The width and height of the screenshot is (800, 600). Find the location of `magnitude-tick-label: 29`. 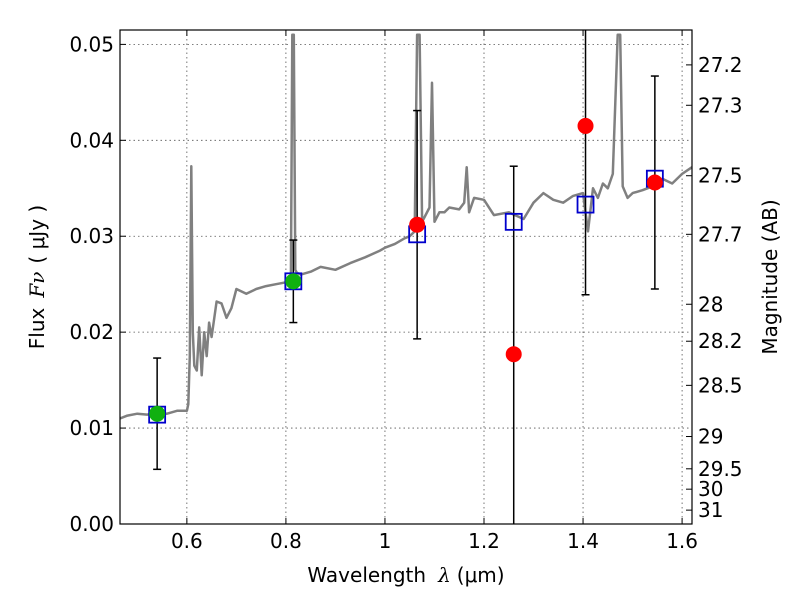

magnitude-tick-label: 29 is located at coordinates (710, 437).